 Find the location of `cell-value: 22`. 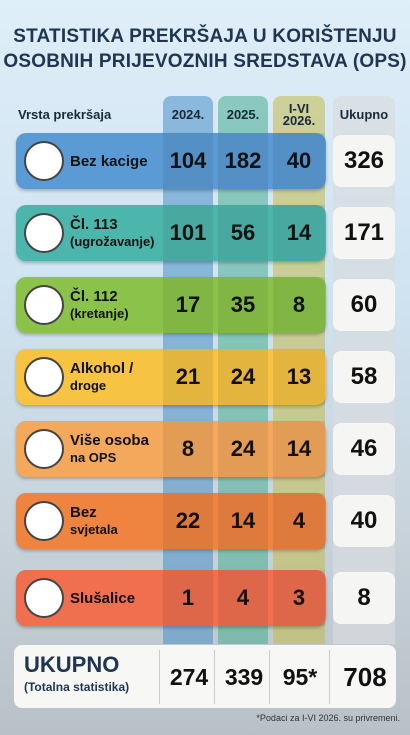

cell-value: 22 is located at coordinates (188, 521).